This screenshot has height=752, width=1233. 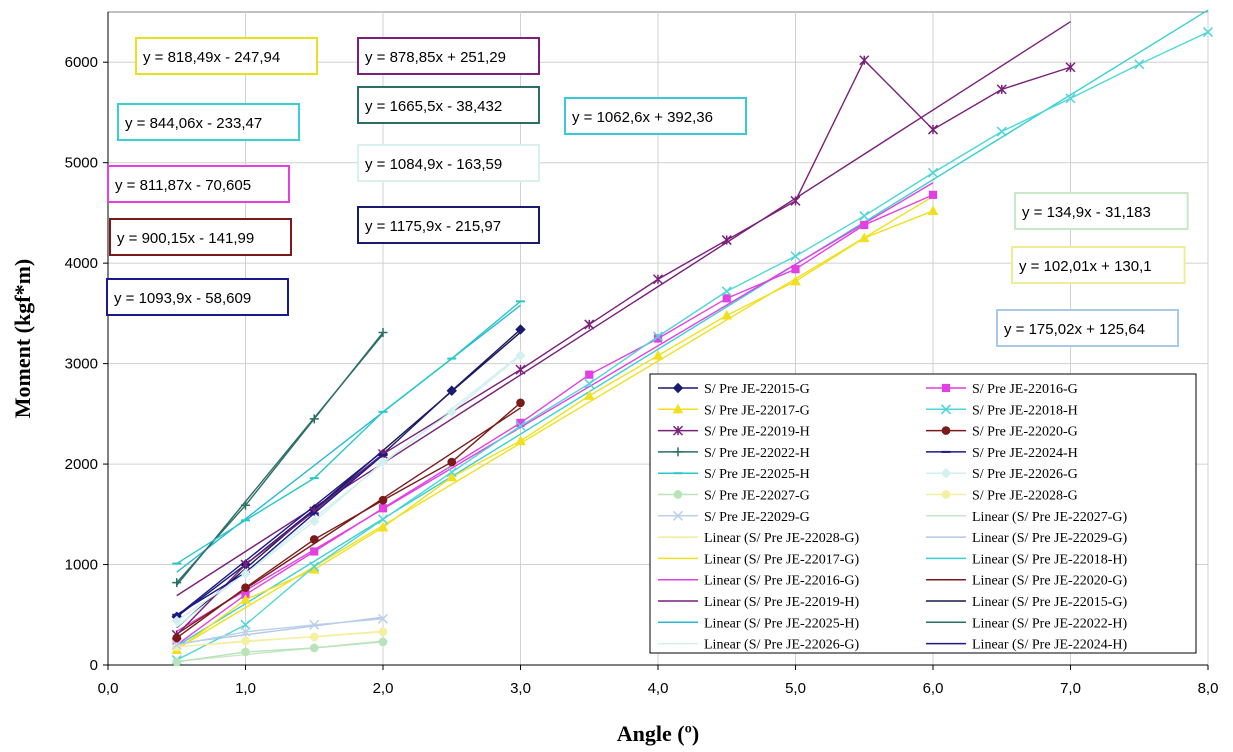 What do you see at coordinates (81, 62) in the screenshot?
I see `y-tick-label: 6000` at bounding box center [81, 62].